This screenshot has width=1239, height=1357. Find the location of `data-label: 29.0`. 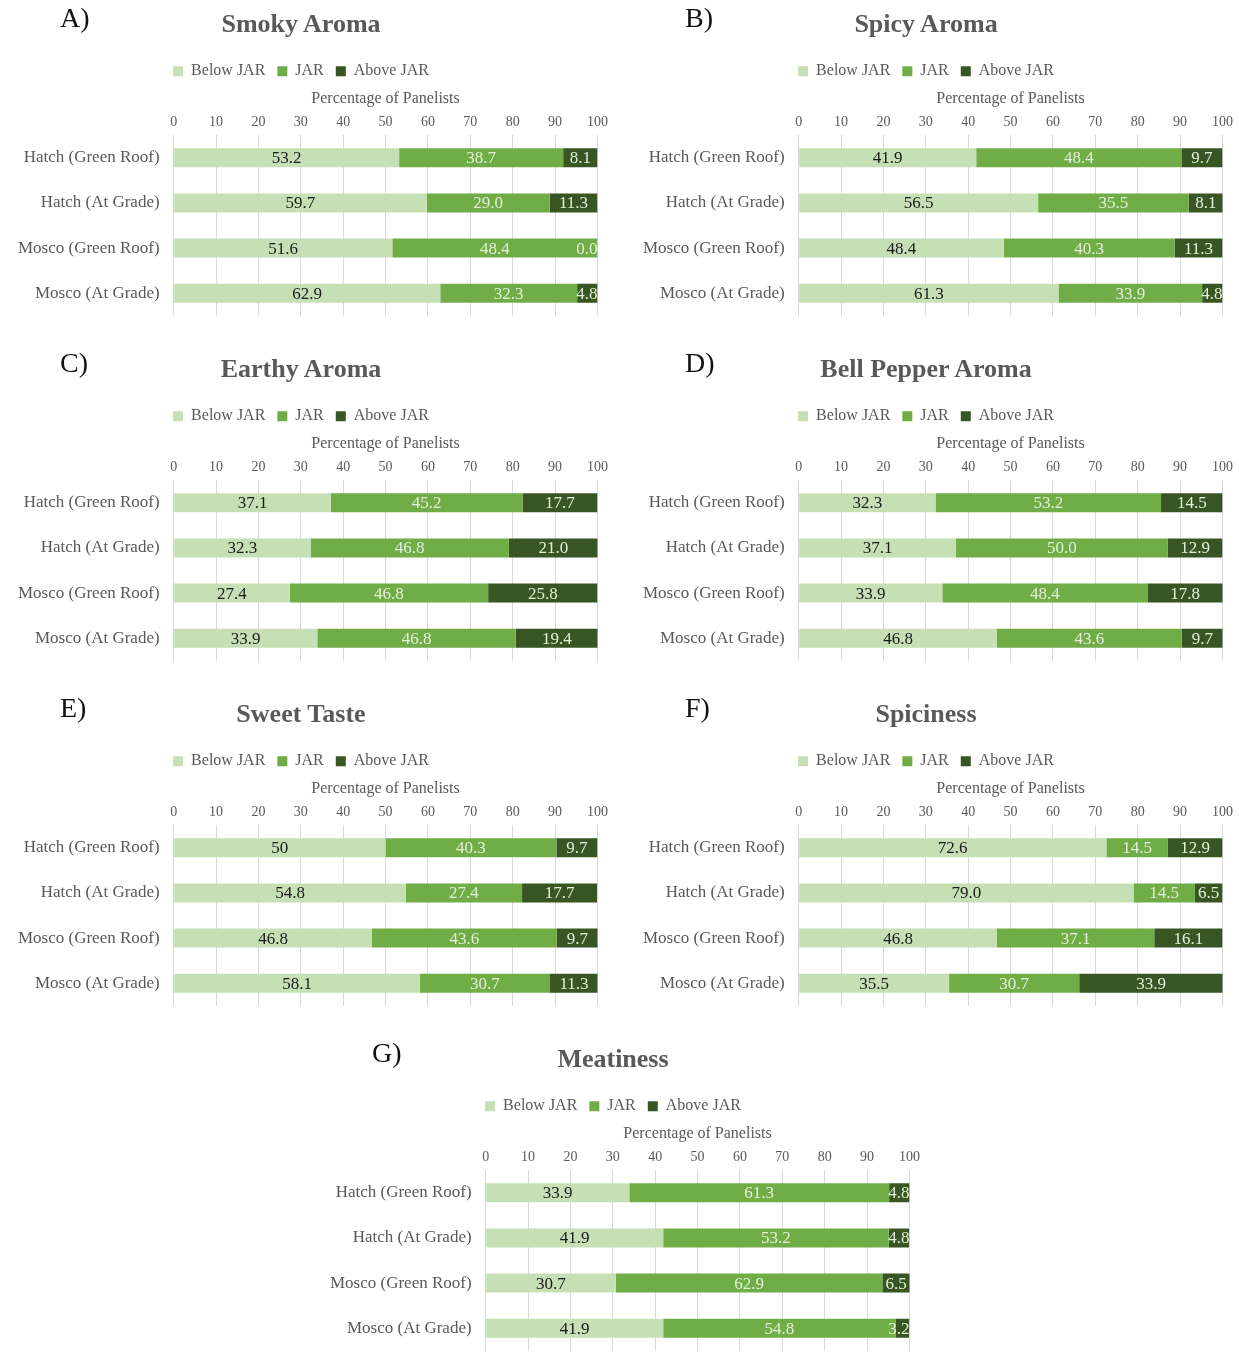

data-label: 29.0 is located at coordinates (488, 203).